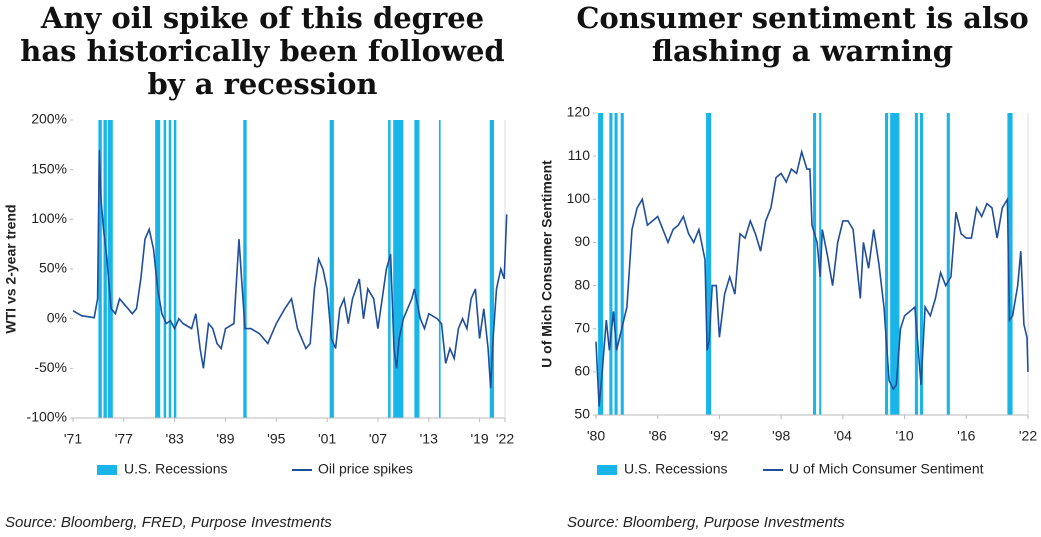 The height and width of the screenshot is (537, 1041). I want to click on x-tick-label: '89, so click(225, 439).